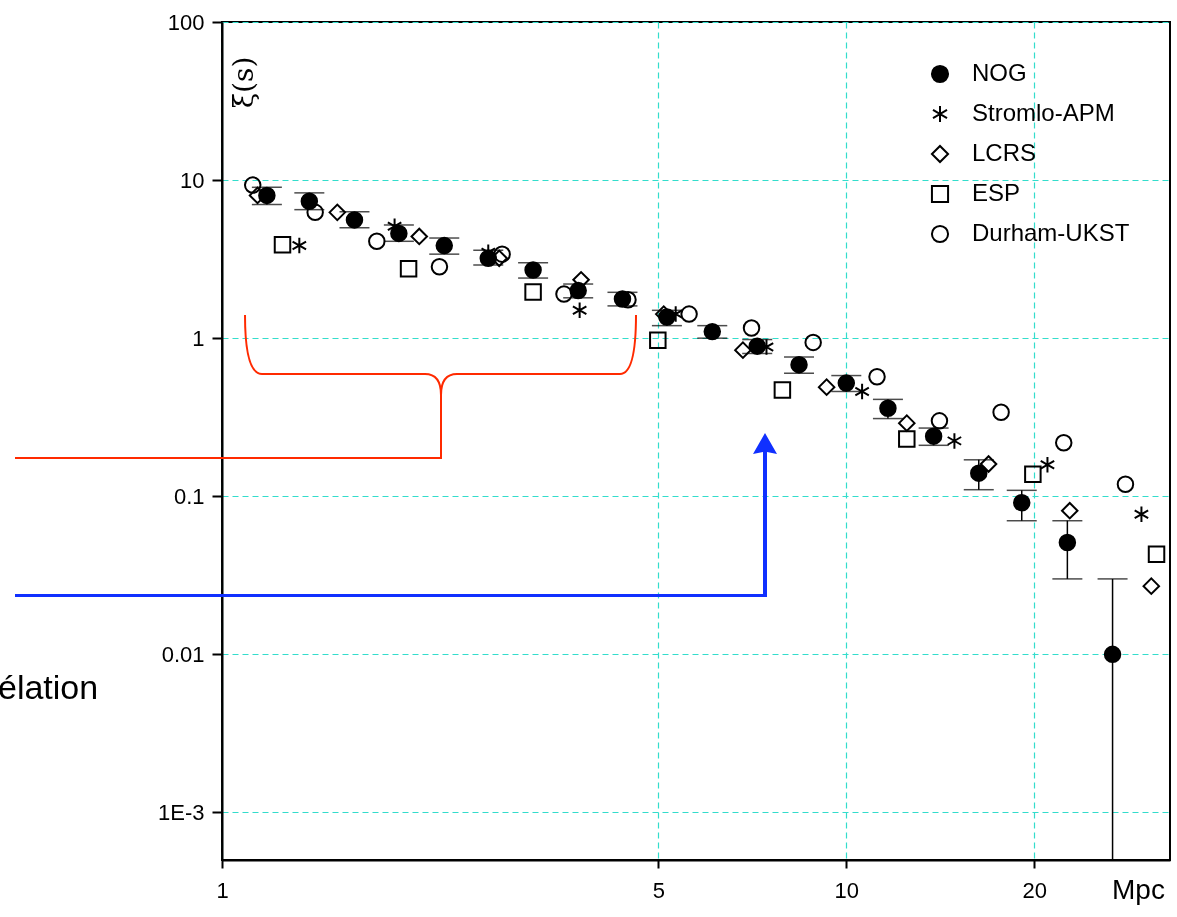 The image size is (1177, 917). What do you see at coordinates (996, 192) in the screenshot?
I see `legend-label: ESP` at bounding box center [996, 192].